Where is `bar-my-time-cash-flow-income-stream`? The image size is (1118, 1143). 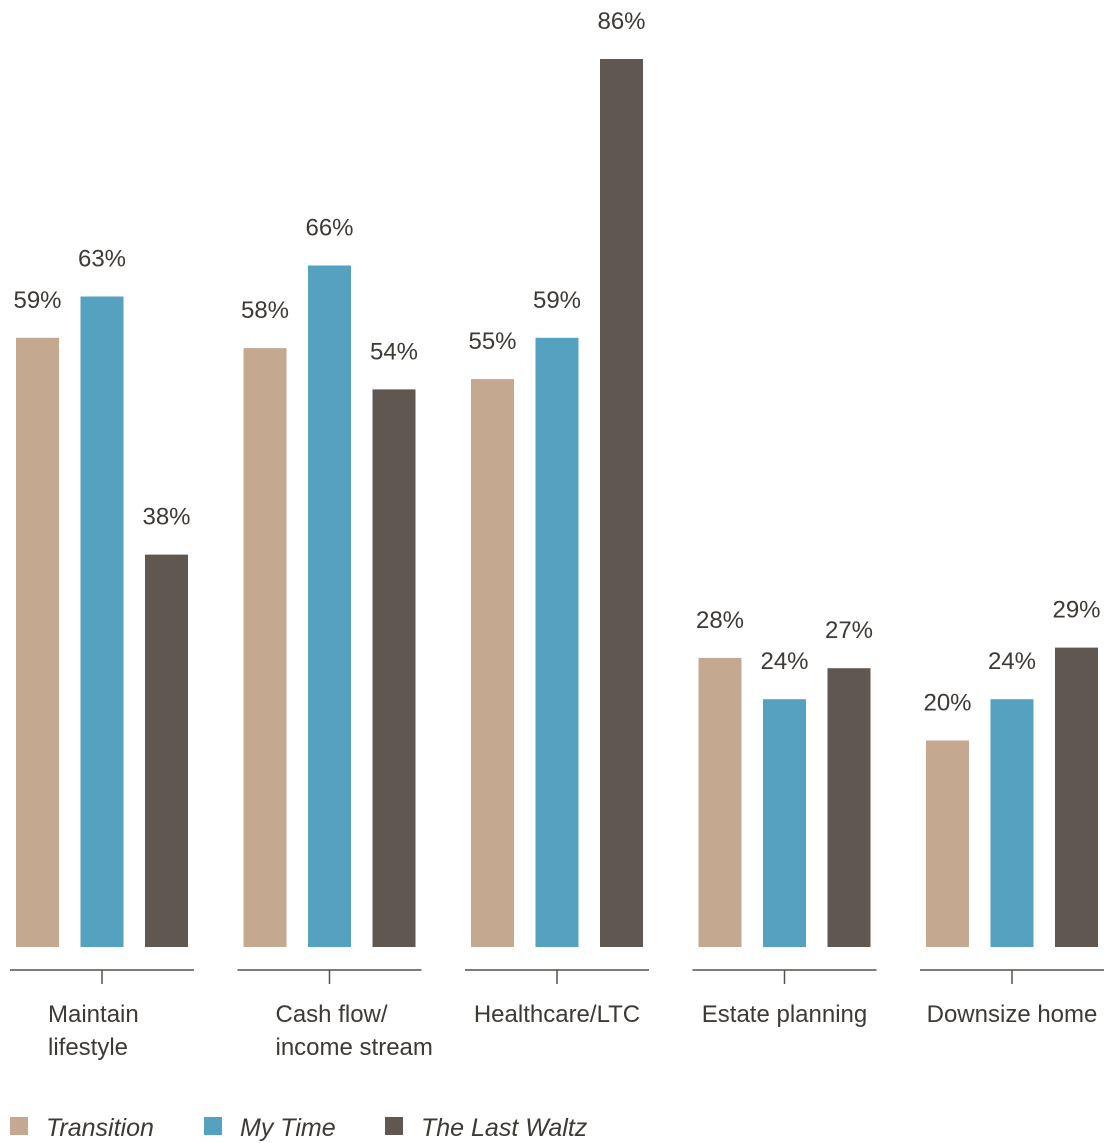 bar-my-time-cash-flow-income-stream is located at coordinates (329, 606).